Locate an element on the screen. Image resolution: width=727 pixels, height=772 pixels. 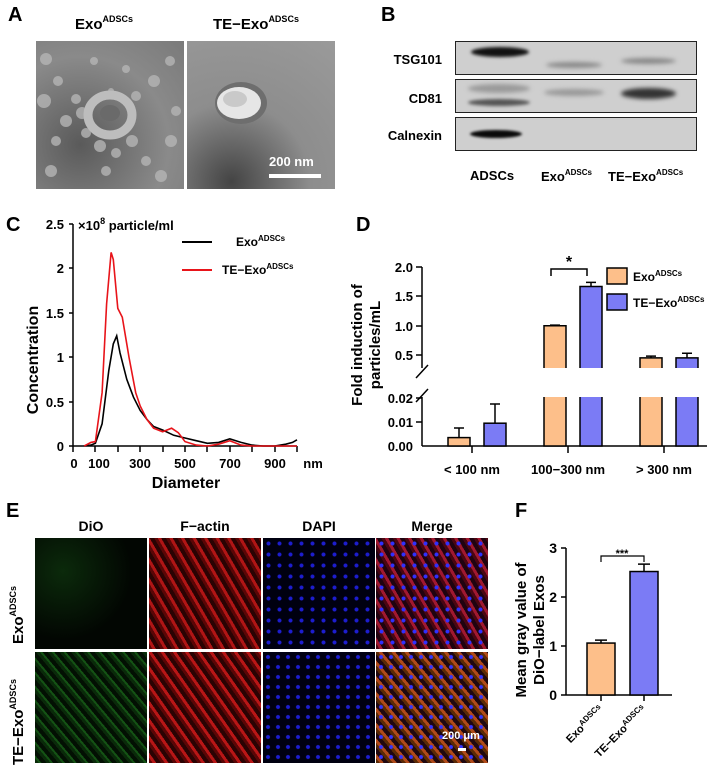
lane-label-adscs: ADSCs is located at coordinates (492, 175).